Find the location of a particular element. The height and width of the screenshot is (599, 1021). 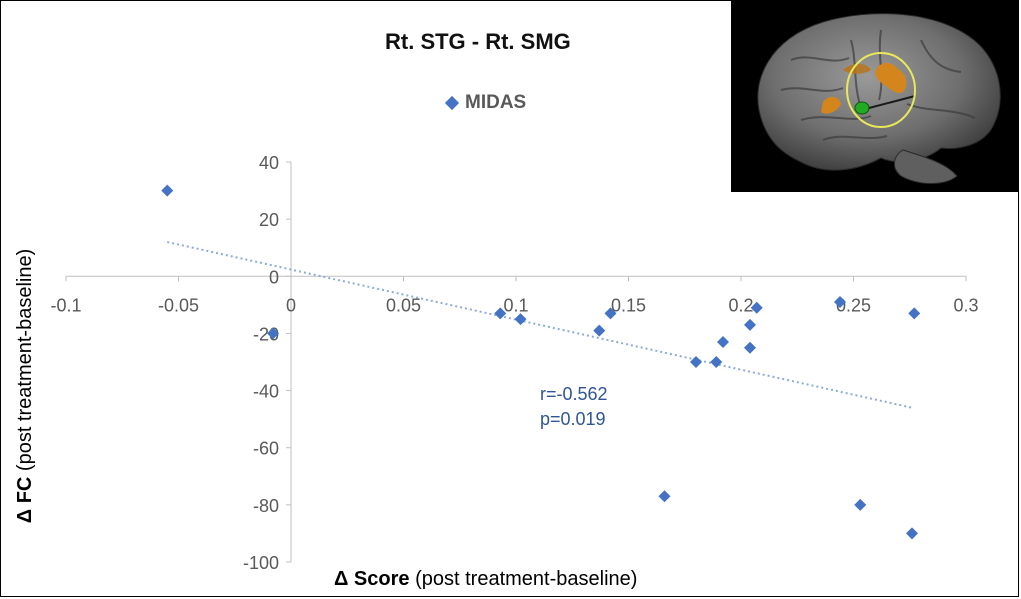

y-tick-label: -40 is located at coordinates (266, 392).